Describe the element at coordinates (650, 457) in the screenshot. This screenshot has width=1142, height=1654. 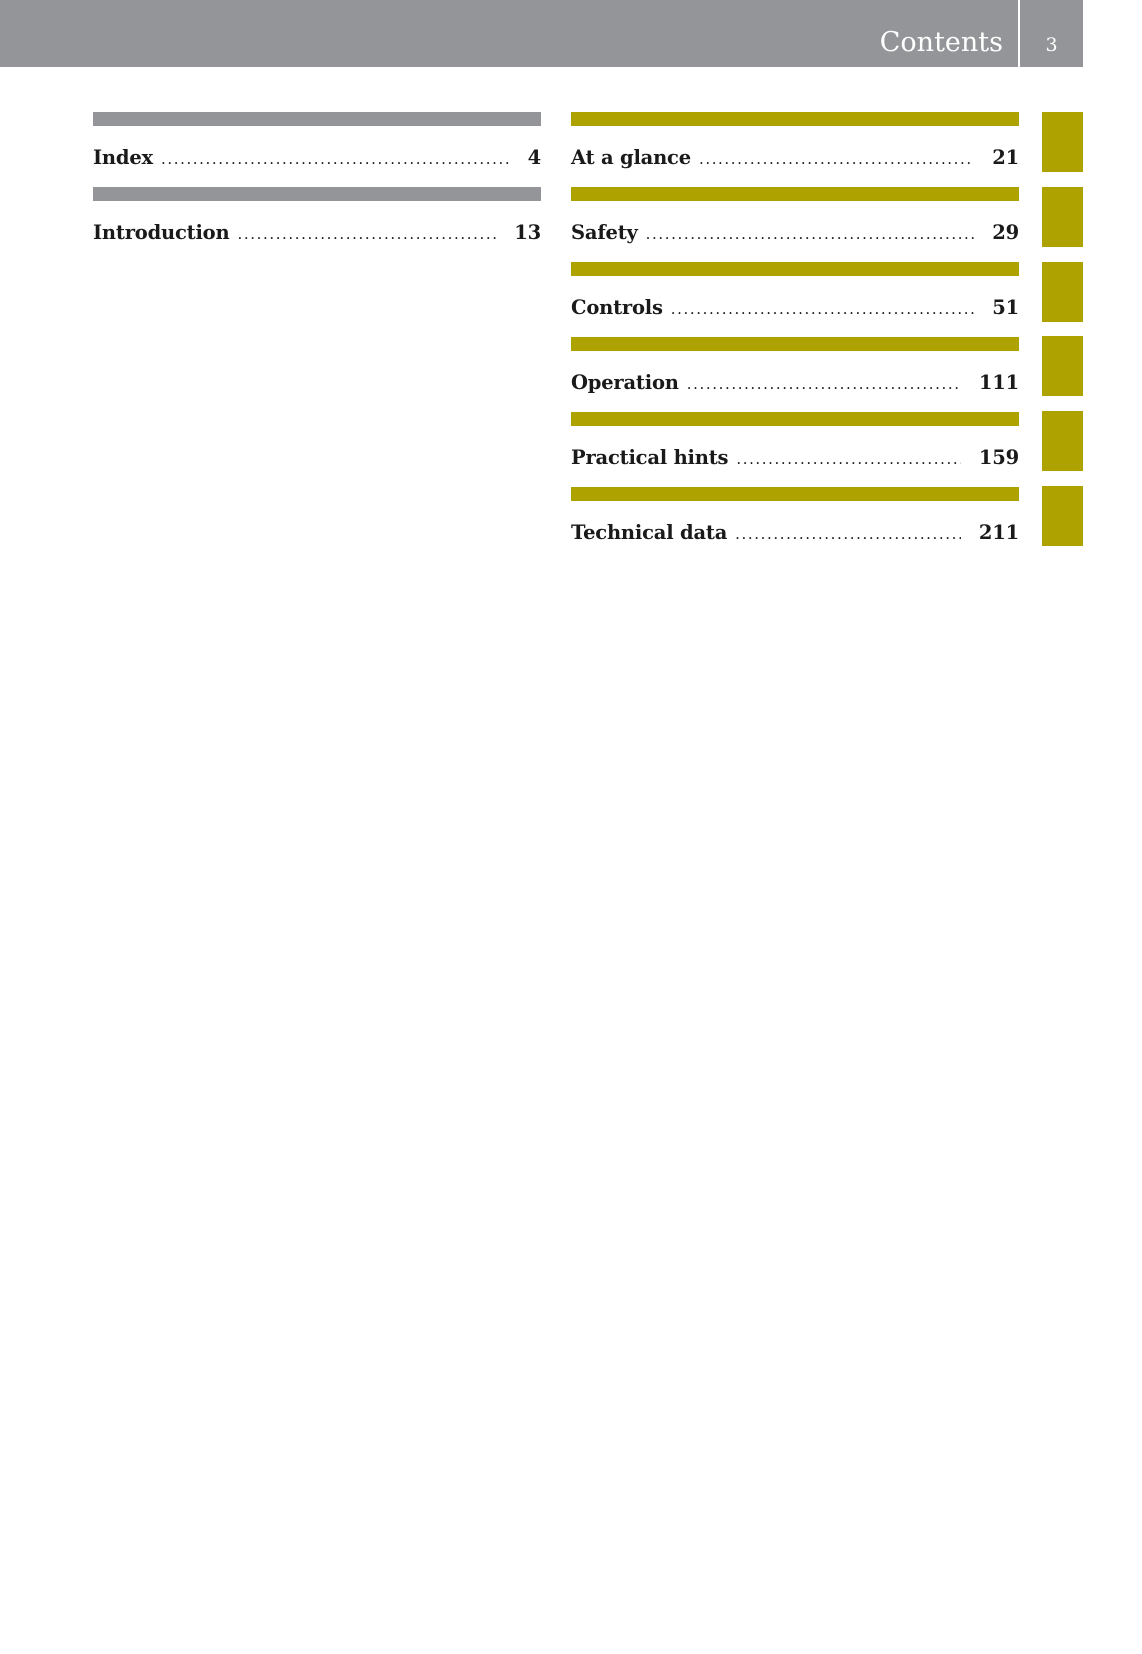
I see `toc-label: Practical hints` at that location.